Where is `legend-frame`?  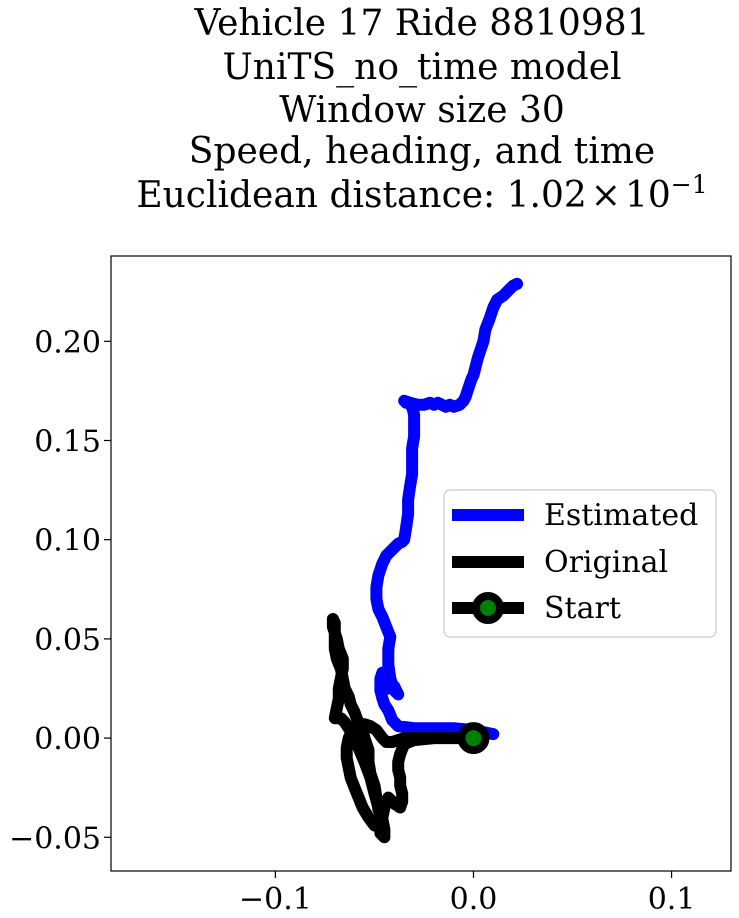
legend-frame is located at coordinates (580, 563).